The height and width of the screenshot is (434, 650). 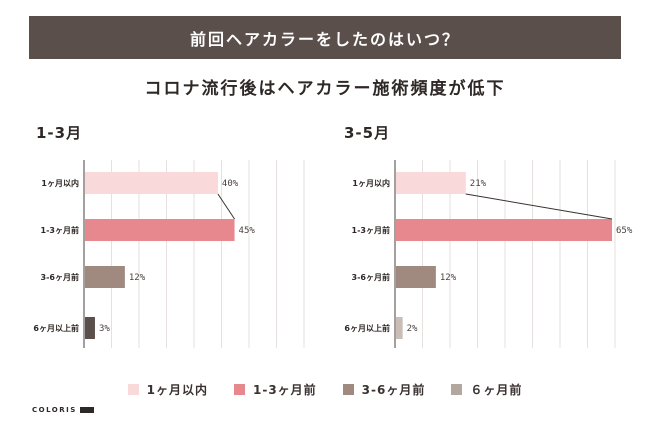 What do you see at coordinates (86, 410) in the screenshot?
I see `brand-bar` at bounding box center [86, 410].